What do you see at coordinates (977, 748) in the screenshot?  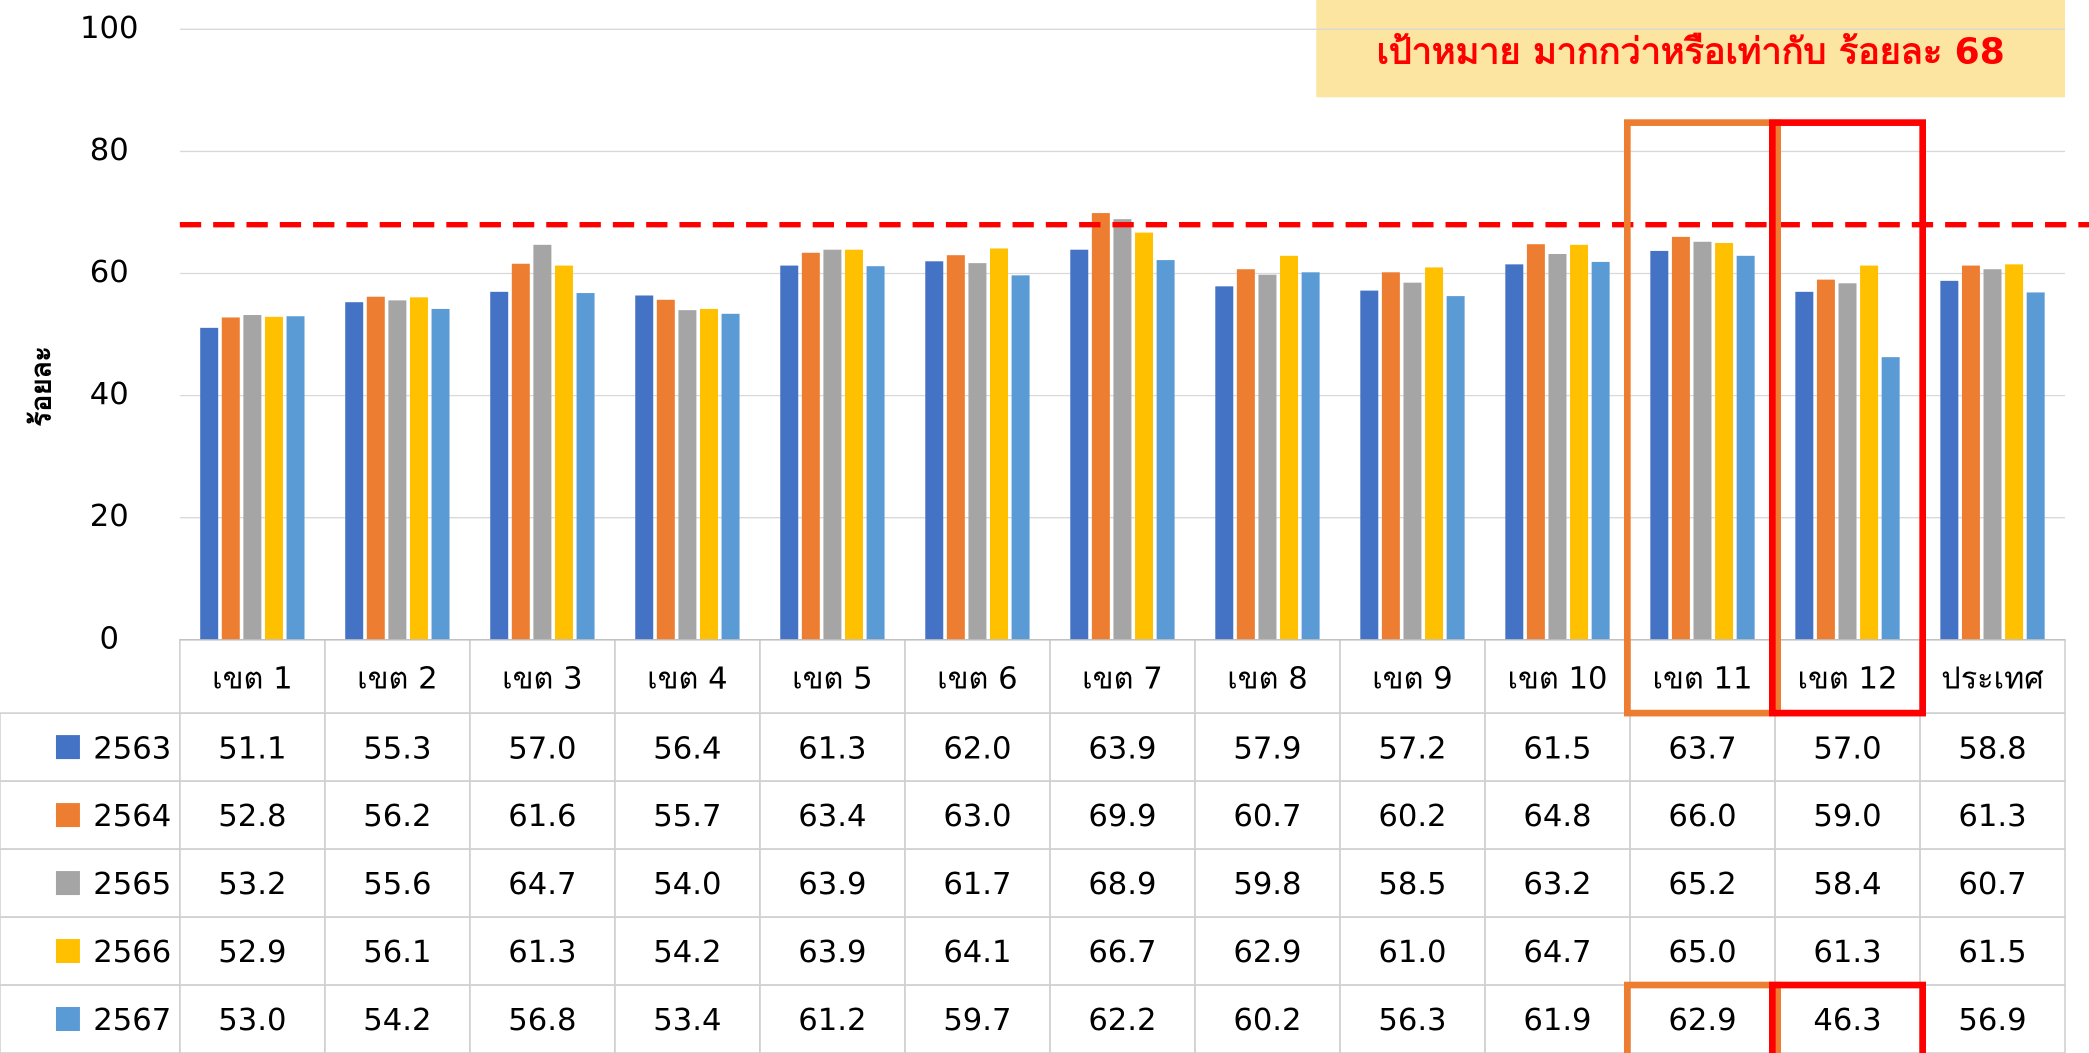 I see `table-value: 62.0` at bounding box center [977, 748].